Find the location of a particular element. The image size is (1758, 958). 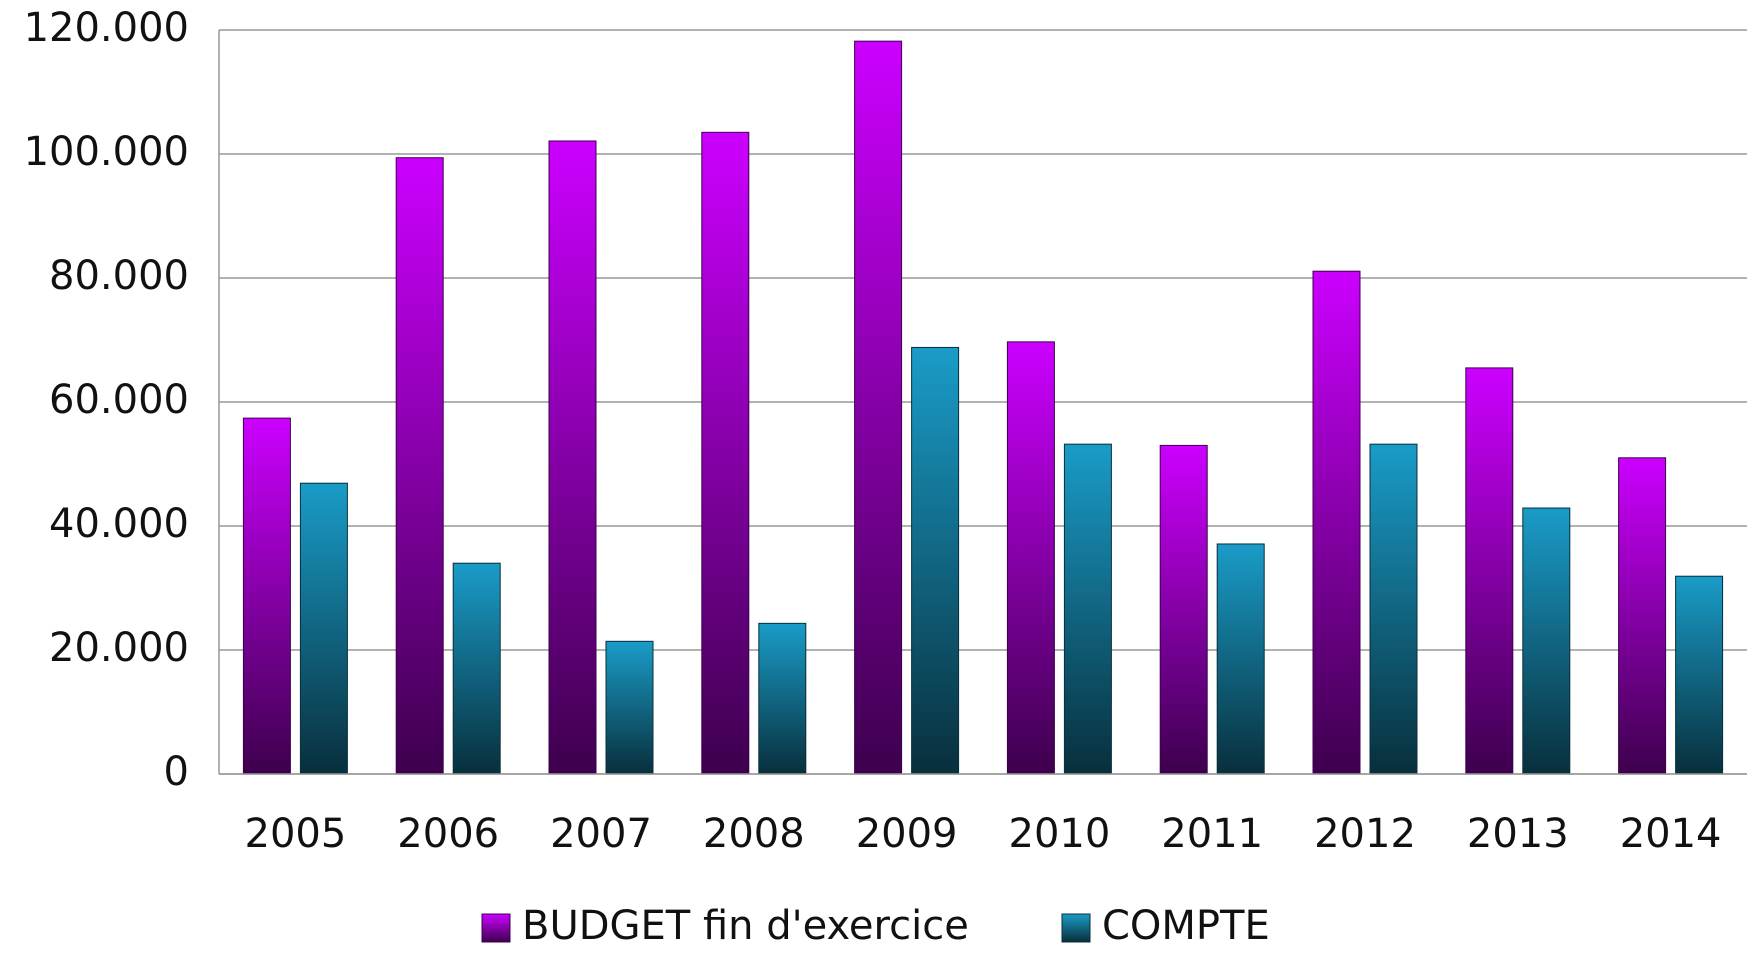

legend-label: COMPTE is located at coordinates (1186, 926).